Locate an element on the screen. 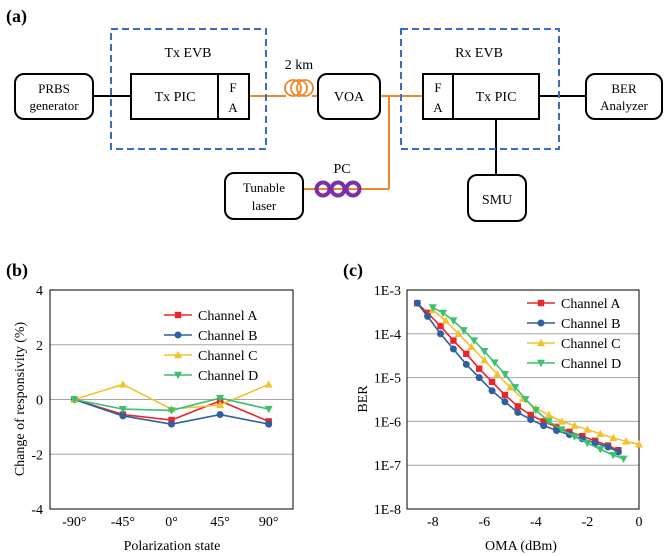 Image resolution: width=670 pixels, height=556 pixels. rx-fa-a: A is located at coordinates (438, 107).